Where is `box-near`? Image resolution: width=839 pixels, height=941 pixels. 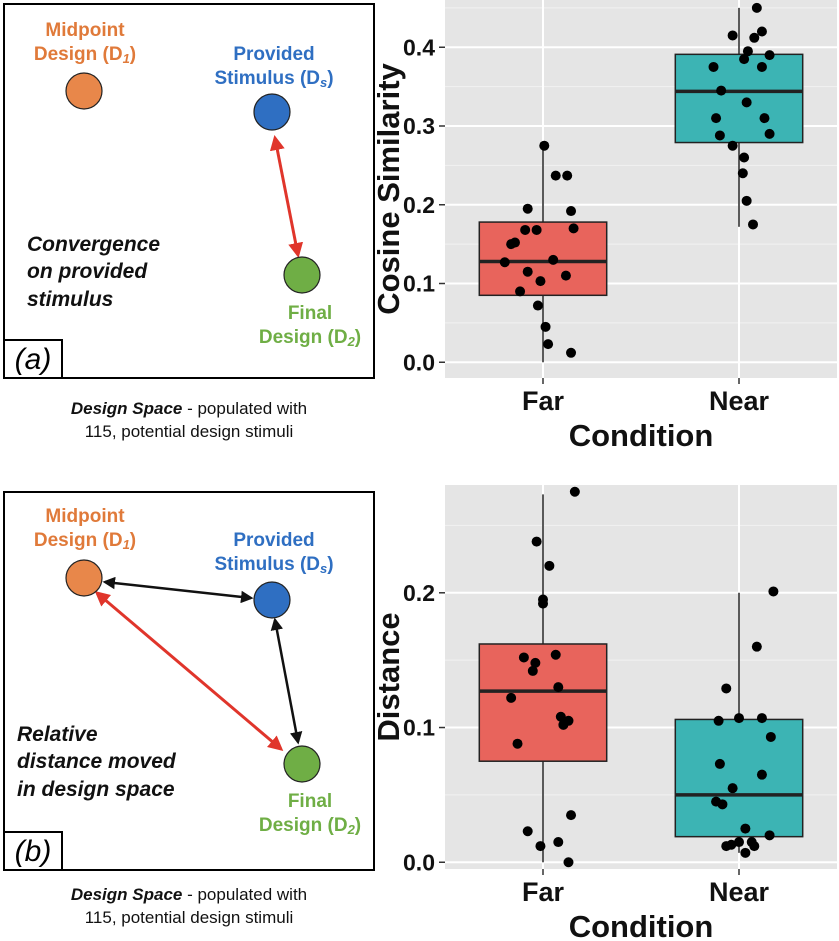 box-near is located at coordinates (739, 117).